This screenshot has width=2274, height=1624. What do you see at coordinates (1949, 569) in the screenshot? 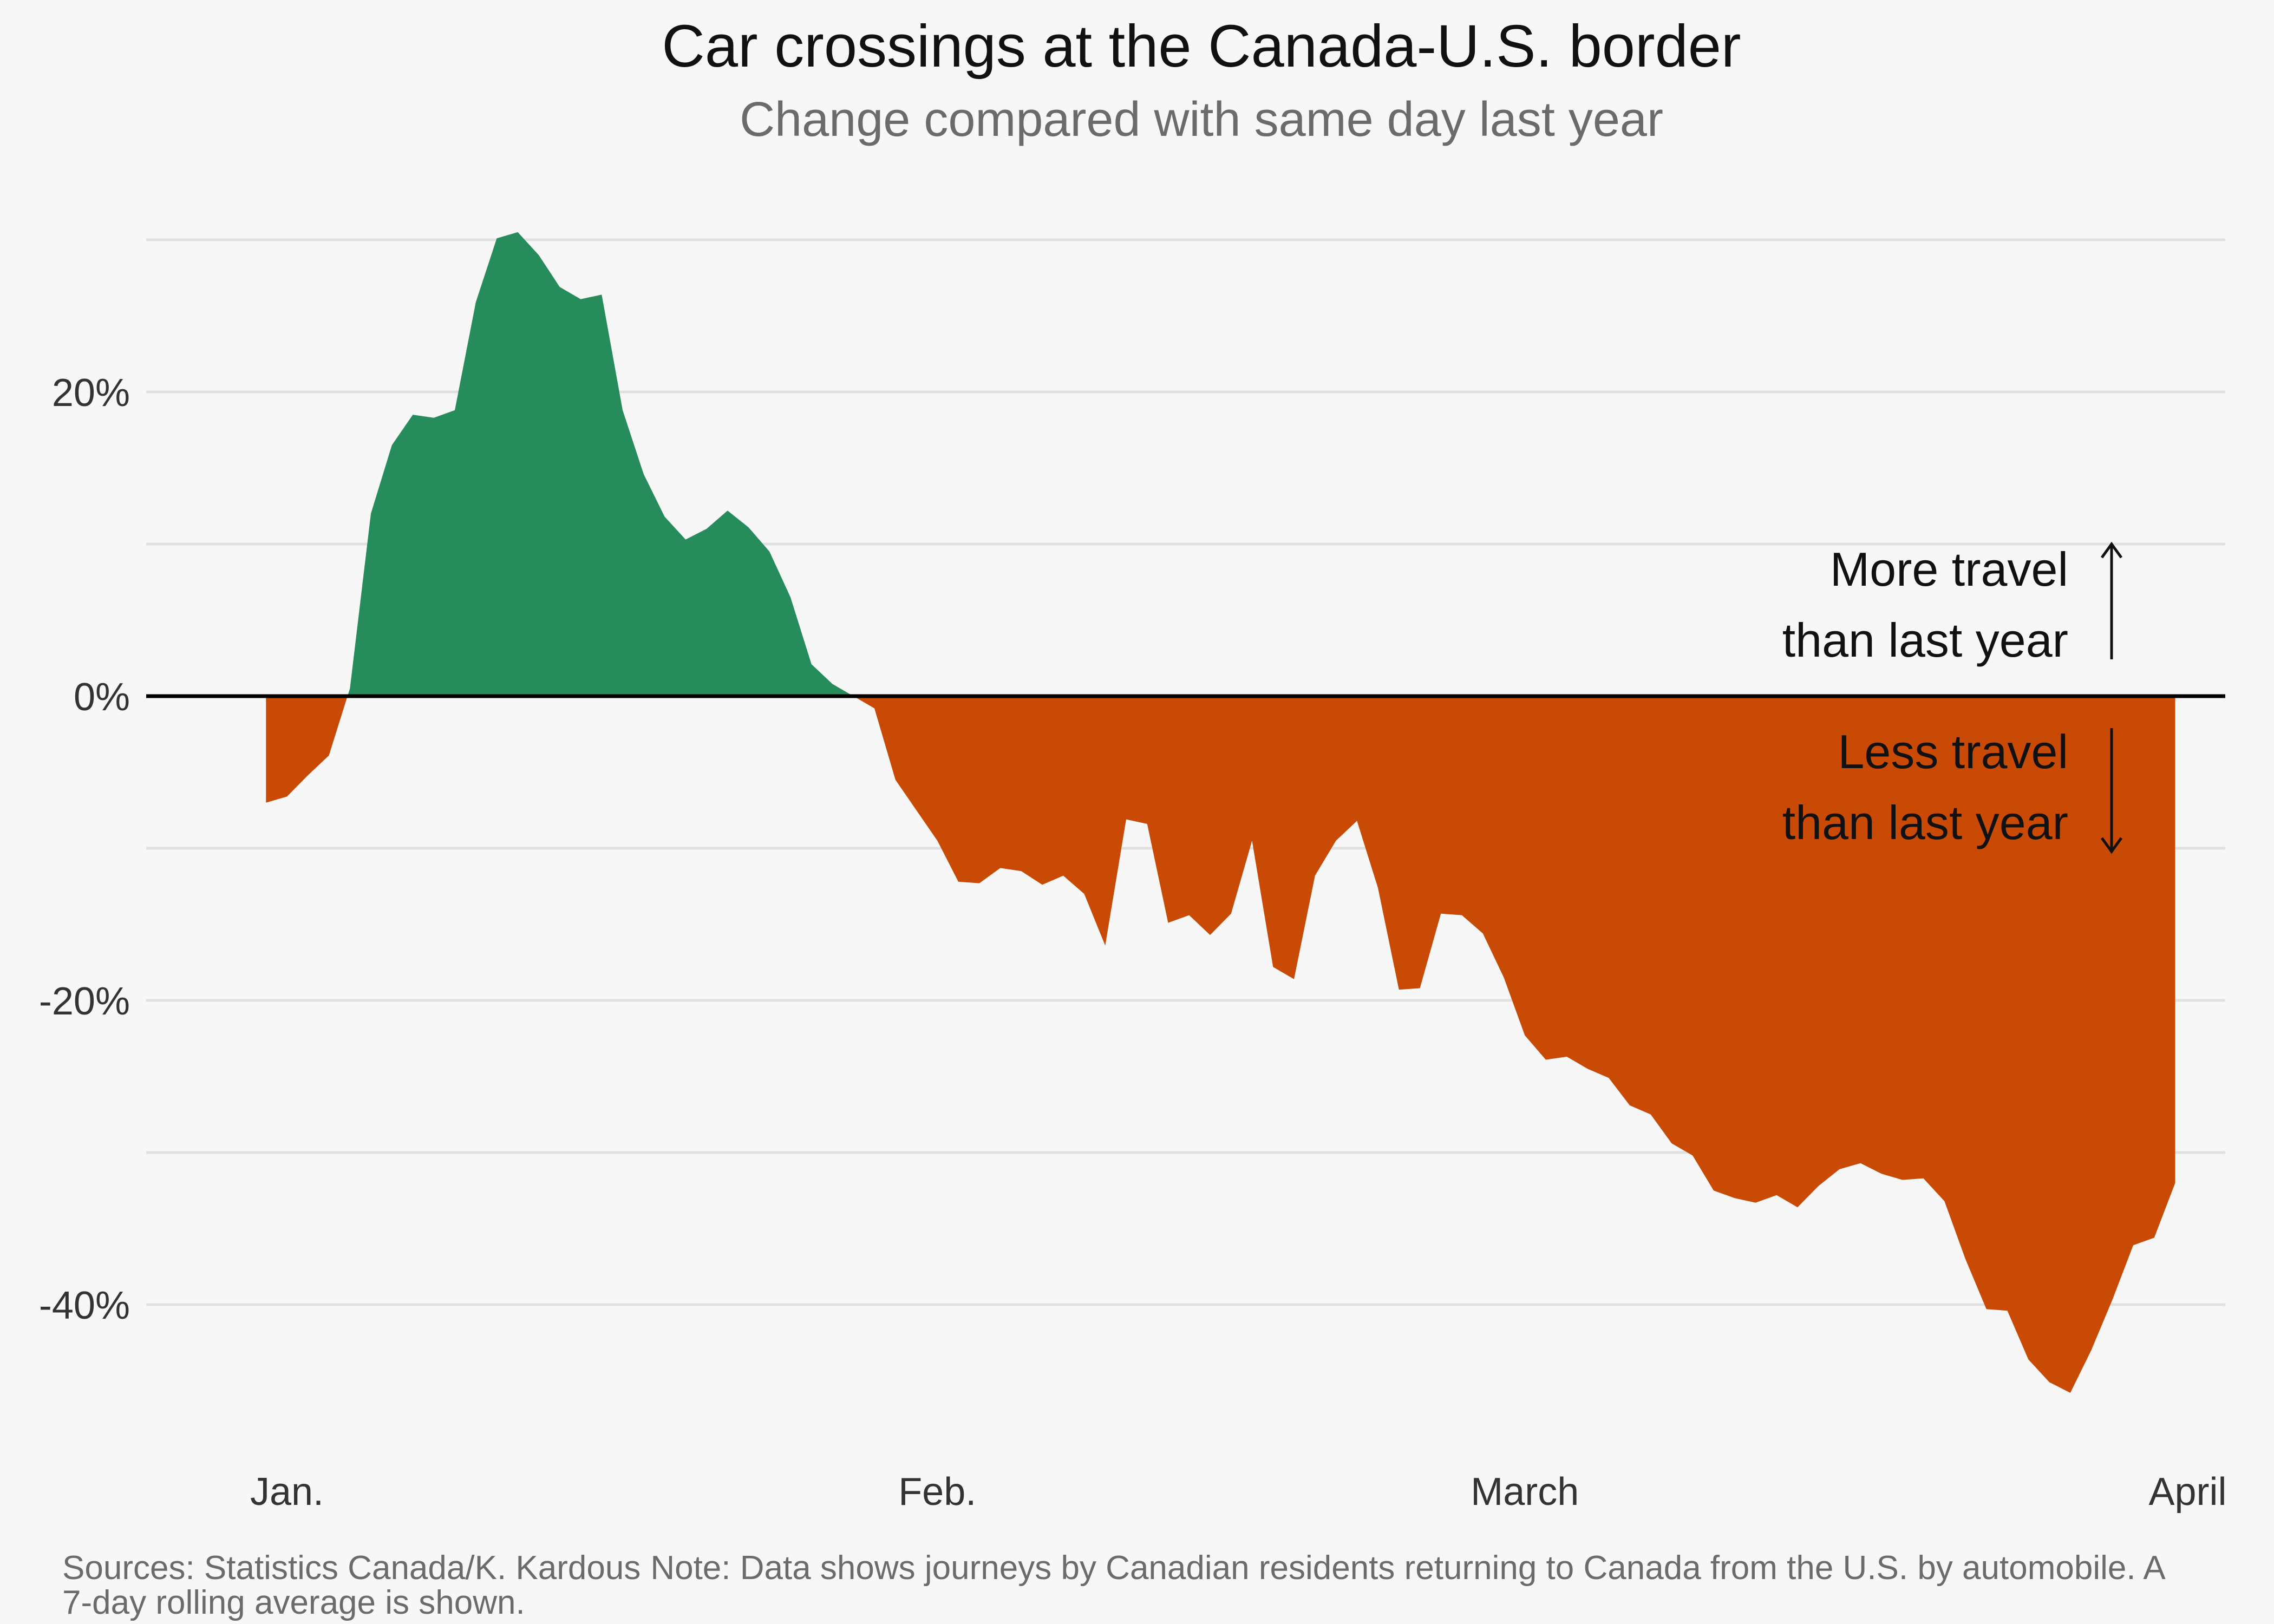
I see `annotation-more-text: More travel` at bounding box center [1949, 569].